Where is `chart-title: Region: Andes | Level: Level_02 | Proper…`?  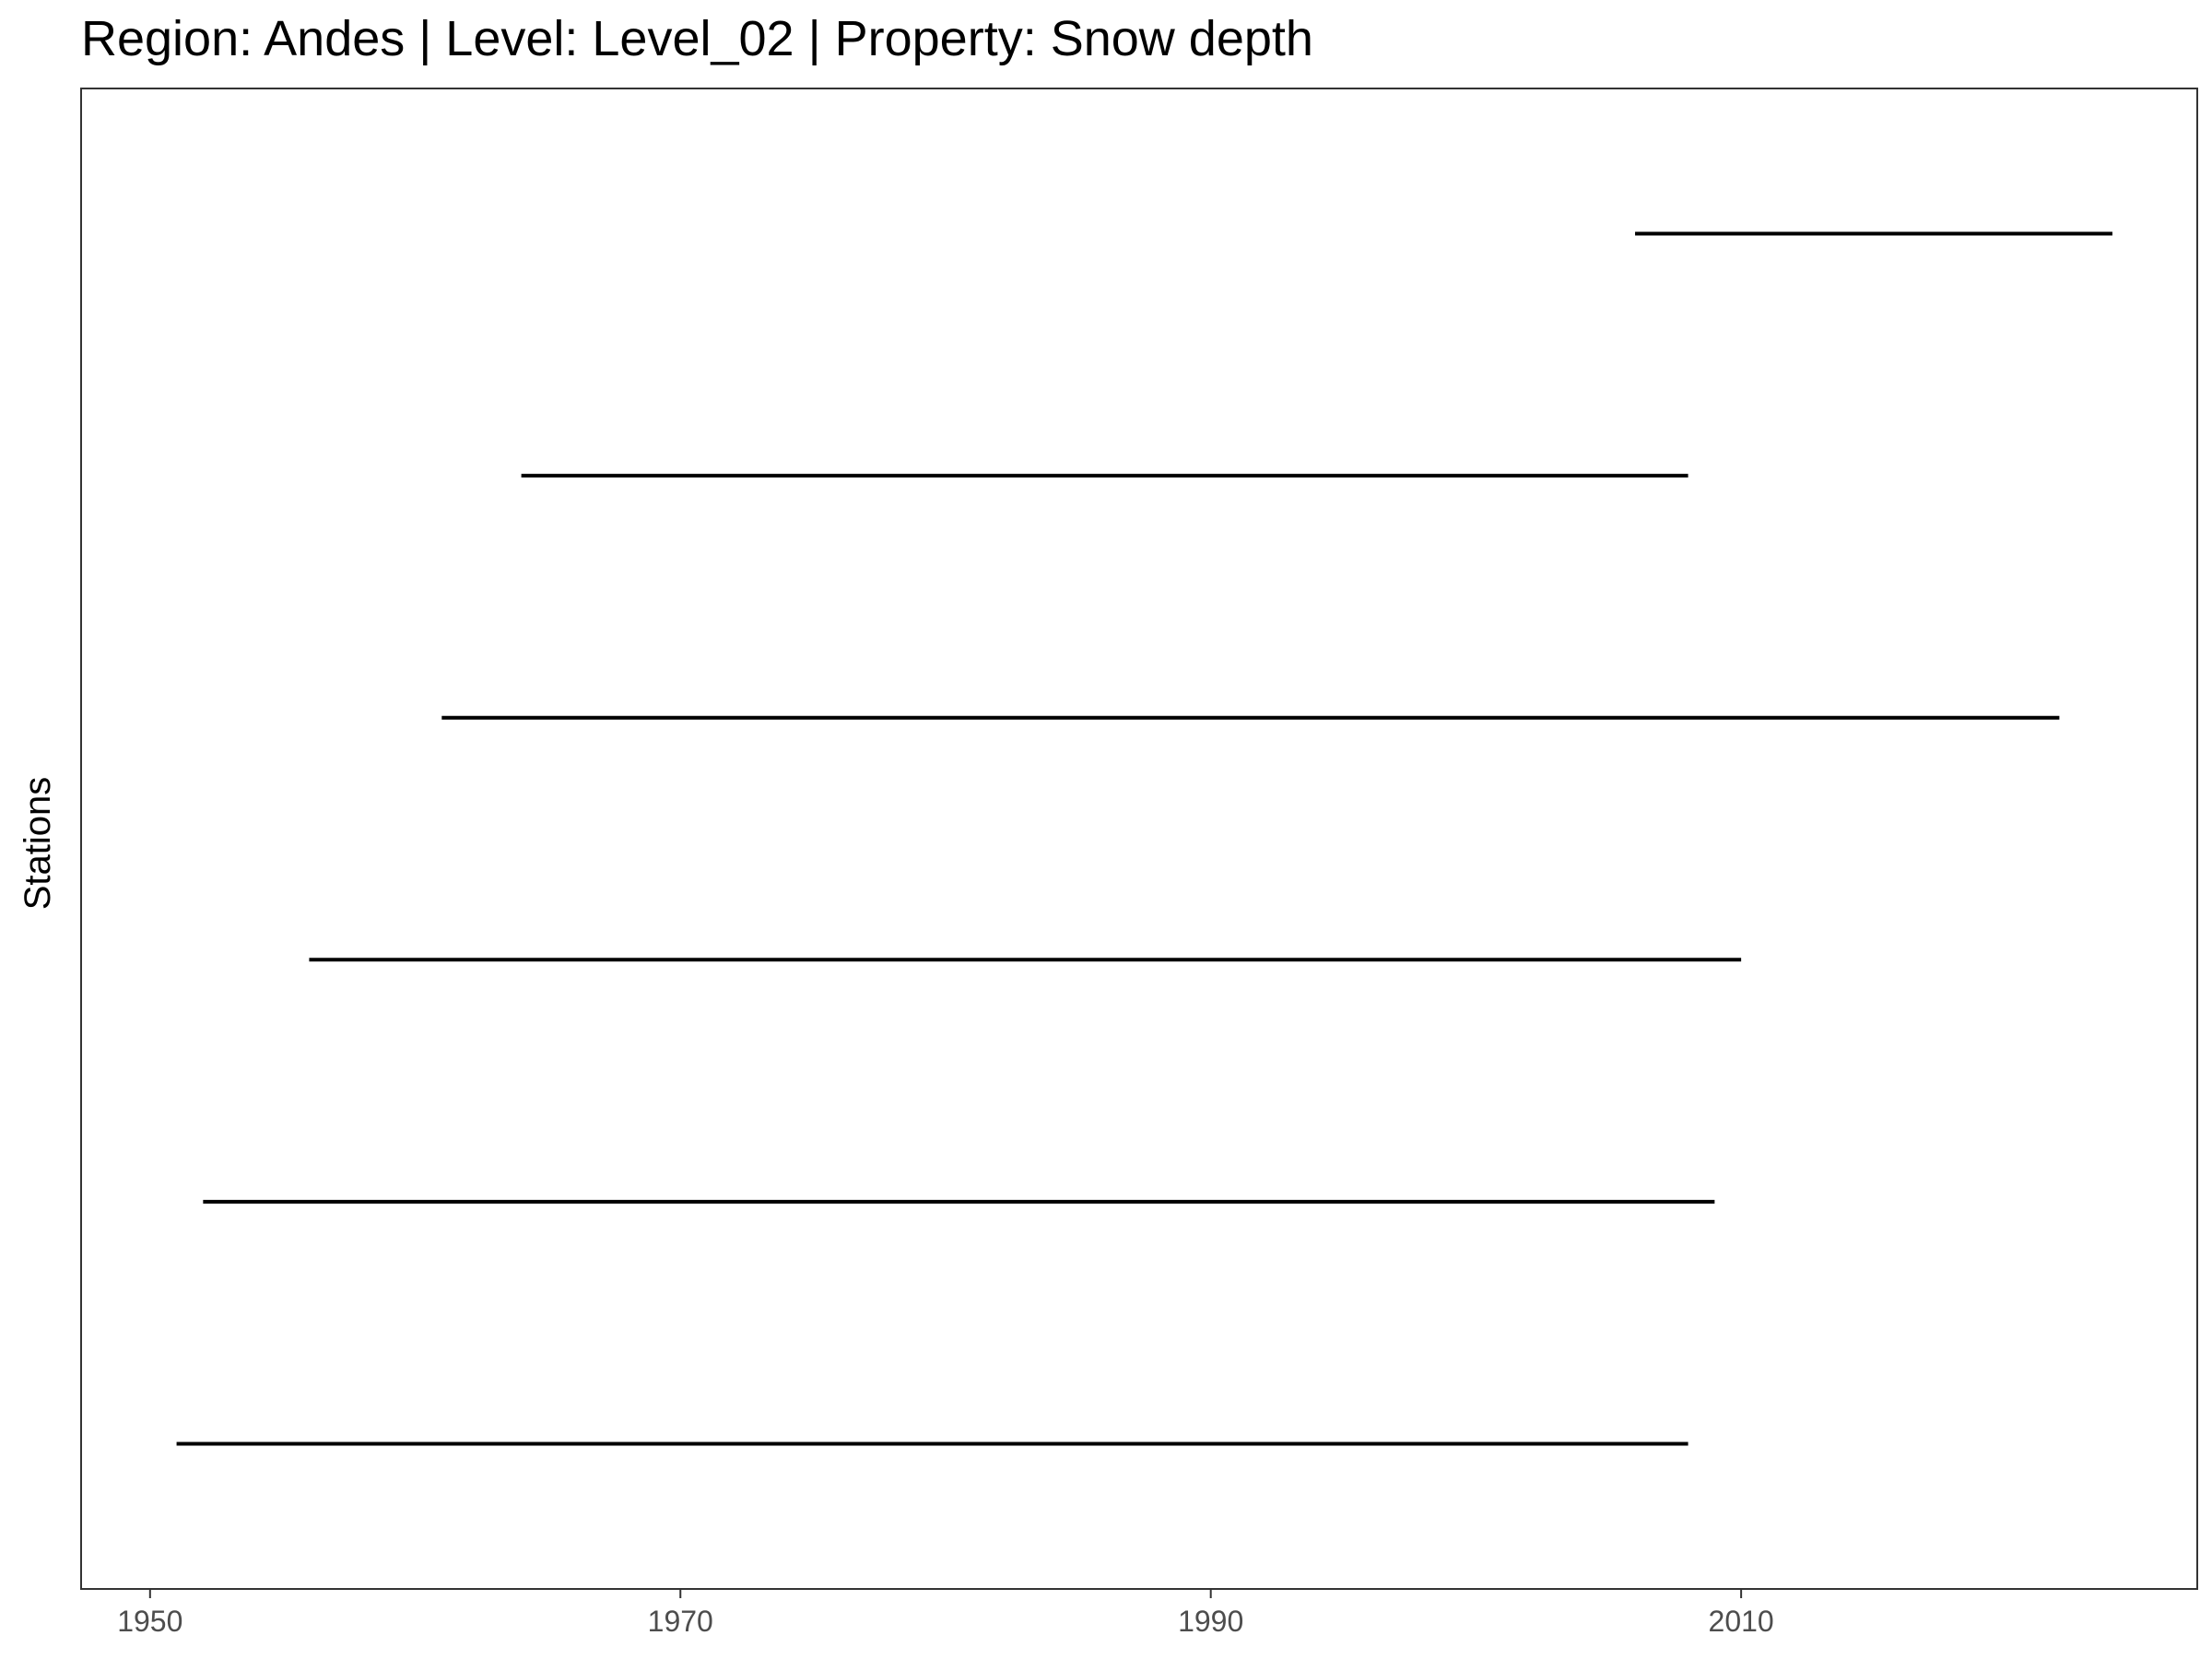
chart-title: Region: Andes | Level: Level_02 | Proper… is located at coordinates (697, 38).